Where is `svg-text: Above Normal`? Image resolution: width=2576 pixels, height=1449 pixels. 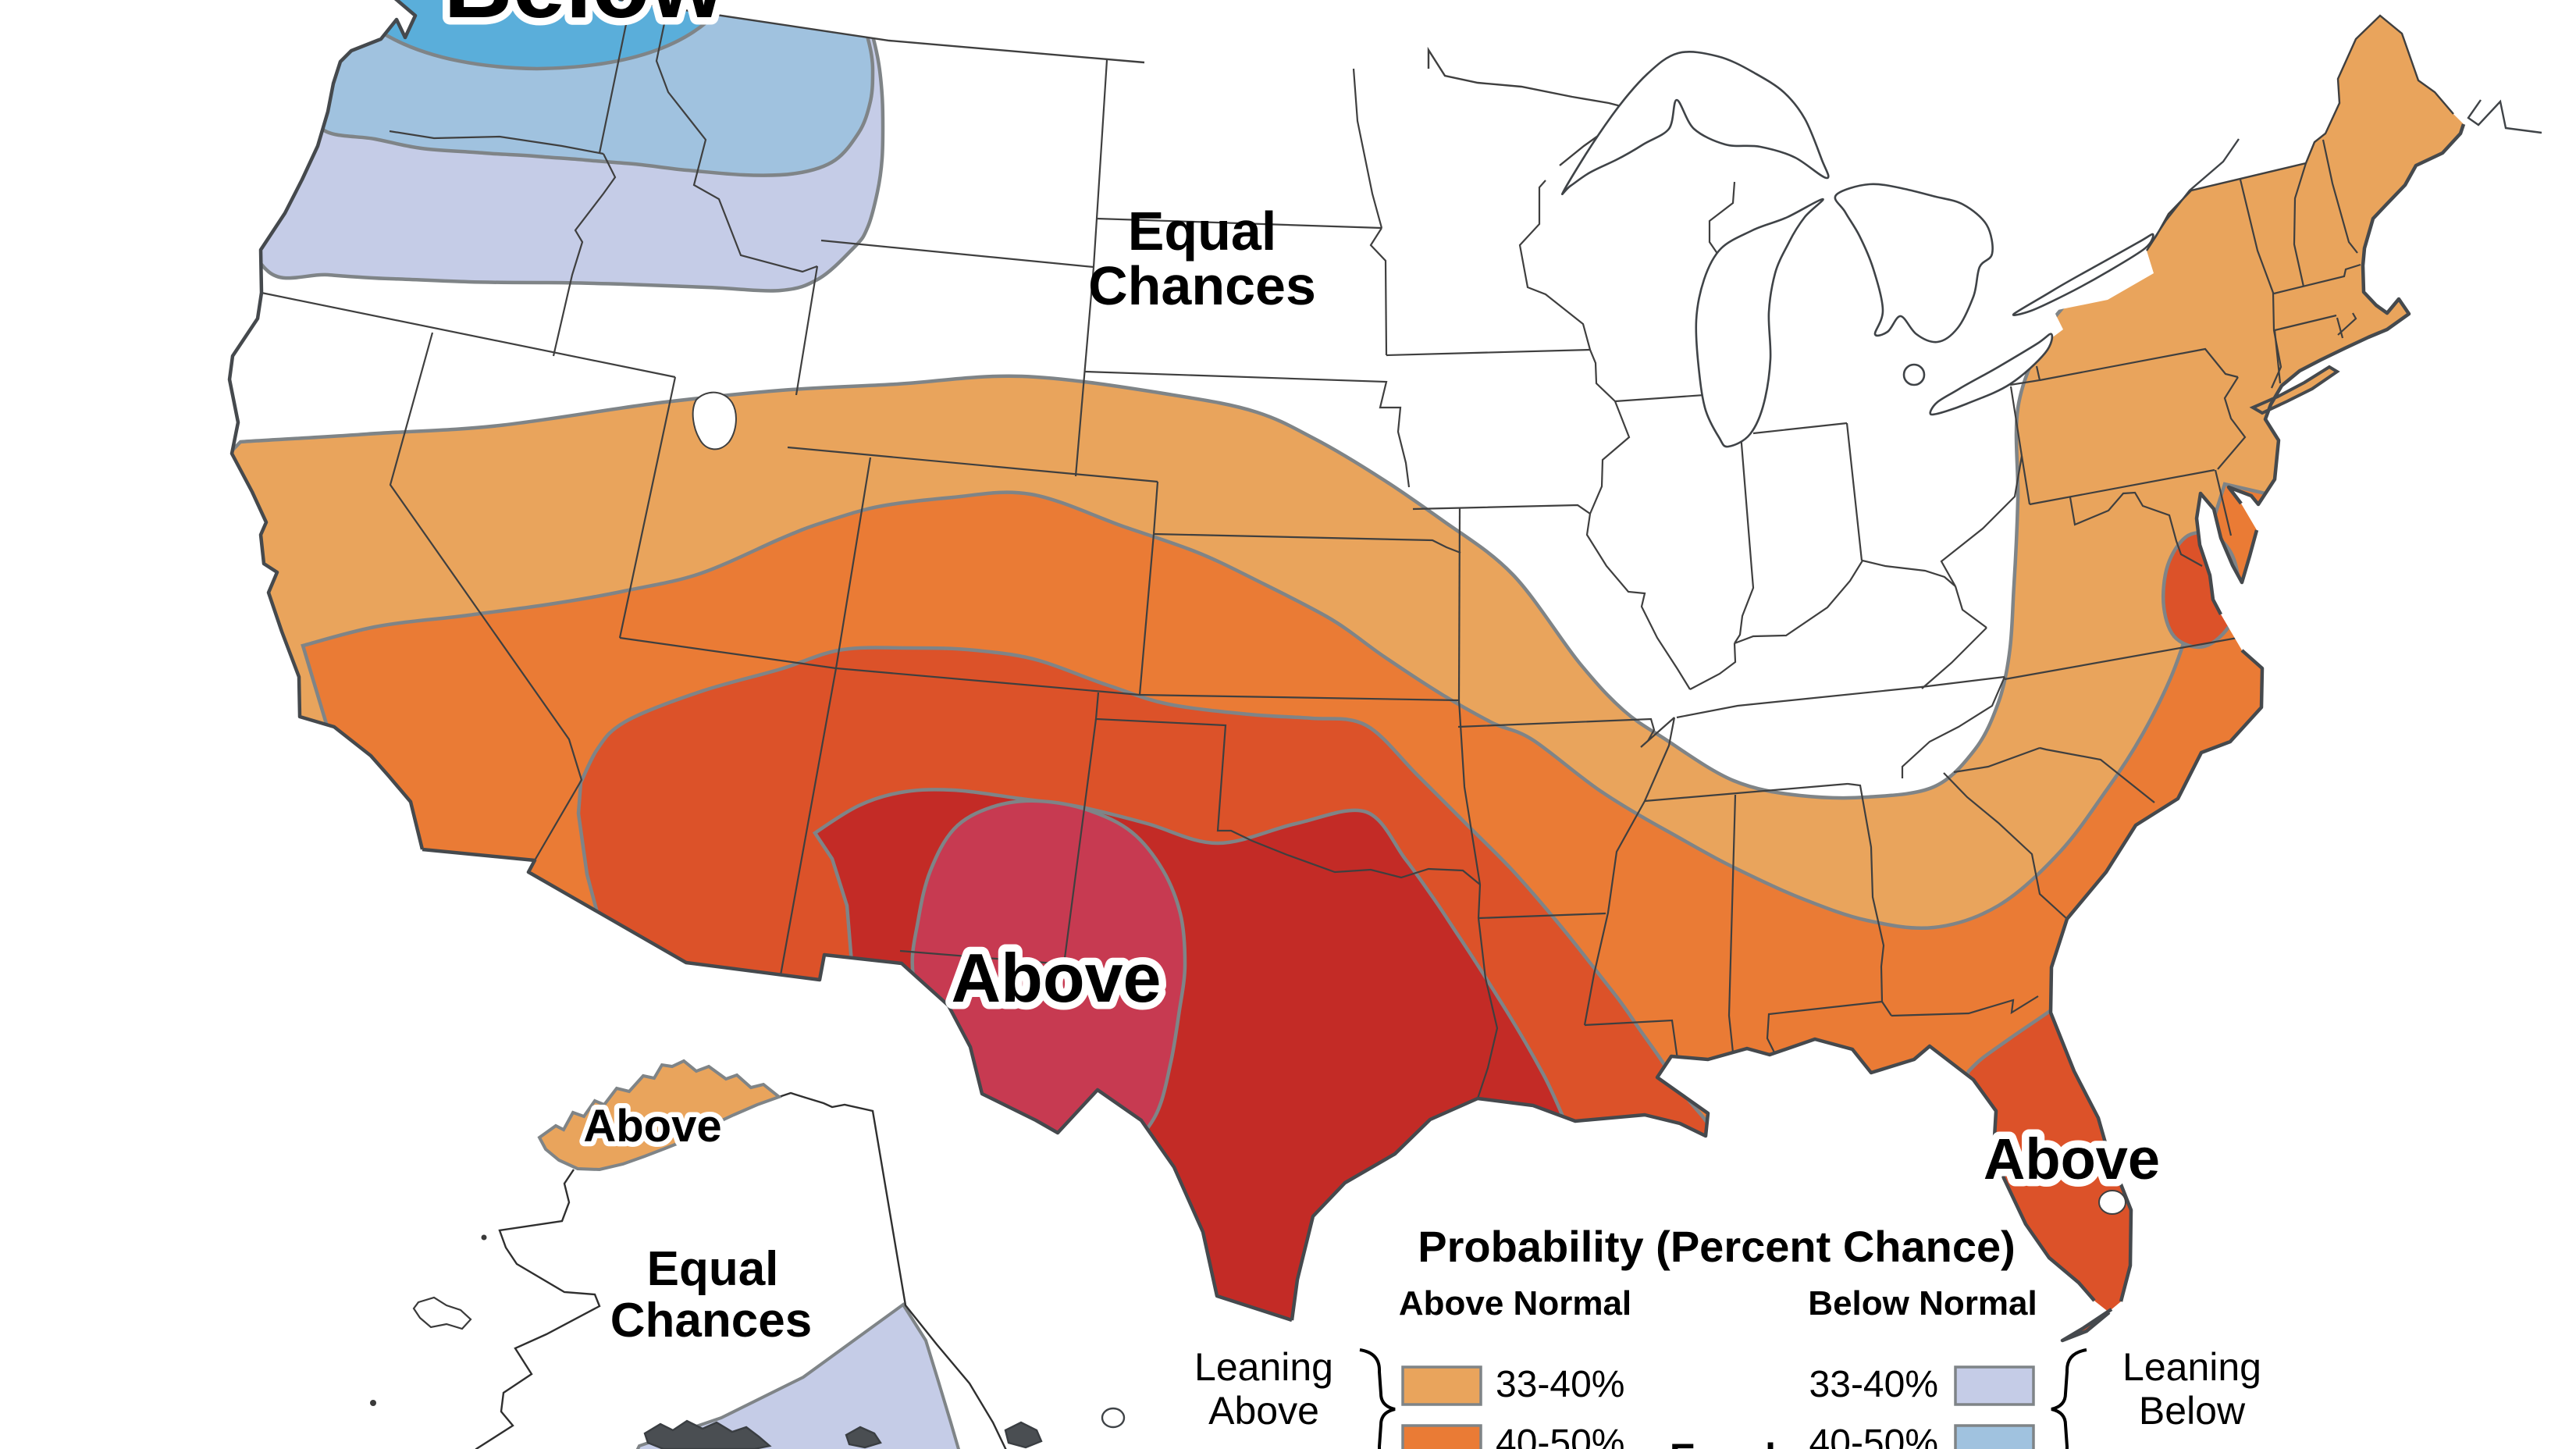 svg-text: Above Normal is located at coordinates (1515, 1303).